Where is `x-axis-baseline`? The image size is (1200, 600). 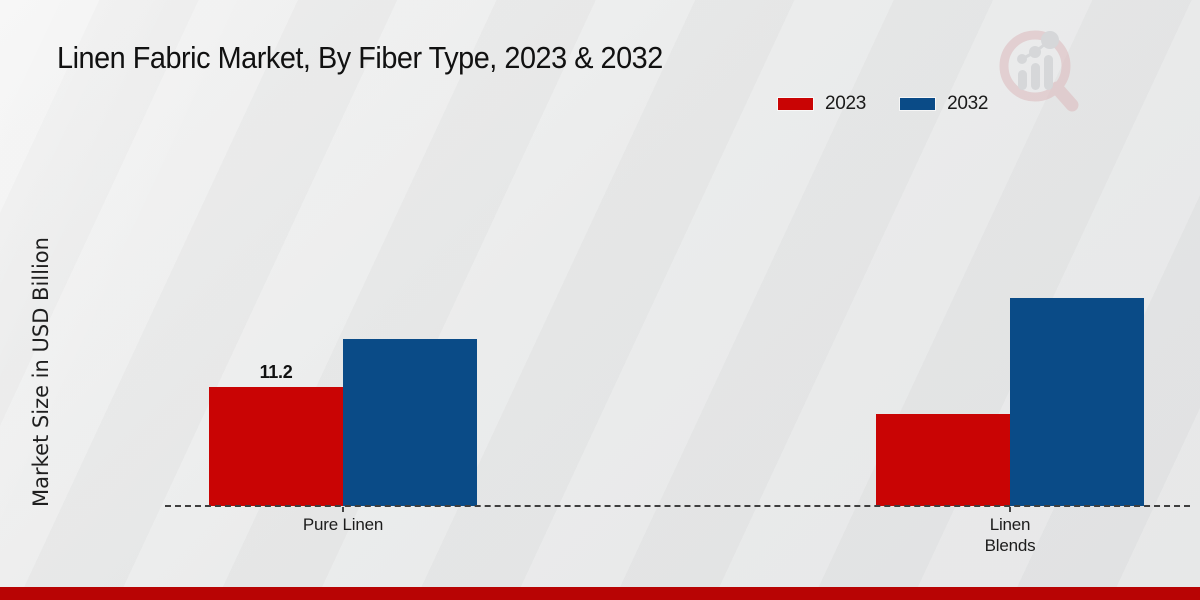
x-axis-baseline is located at coordinates (677, 506).